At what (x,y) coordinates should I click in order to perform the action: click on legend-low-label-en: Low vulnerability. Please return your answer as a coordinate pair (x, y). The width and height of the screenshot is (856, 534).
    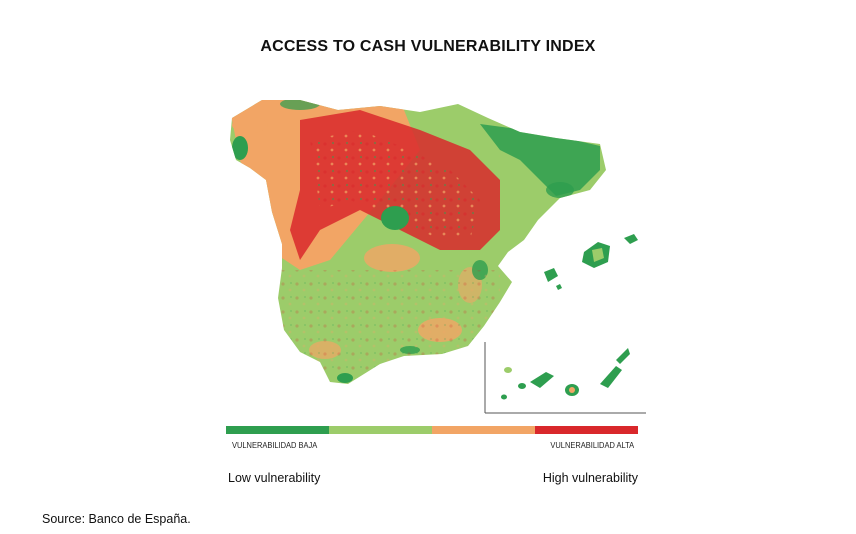
    Looking at the image, I should click on (274, 478).